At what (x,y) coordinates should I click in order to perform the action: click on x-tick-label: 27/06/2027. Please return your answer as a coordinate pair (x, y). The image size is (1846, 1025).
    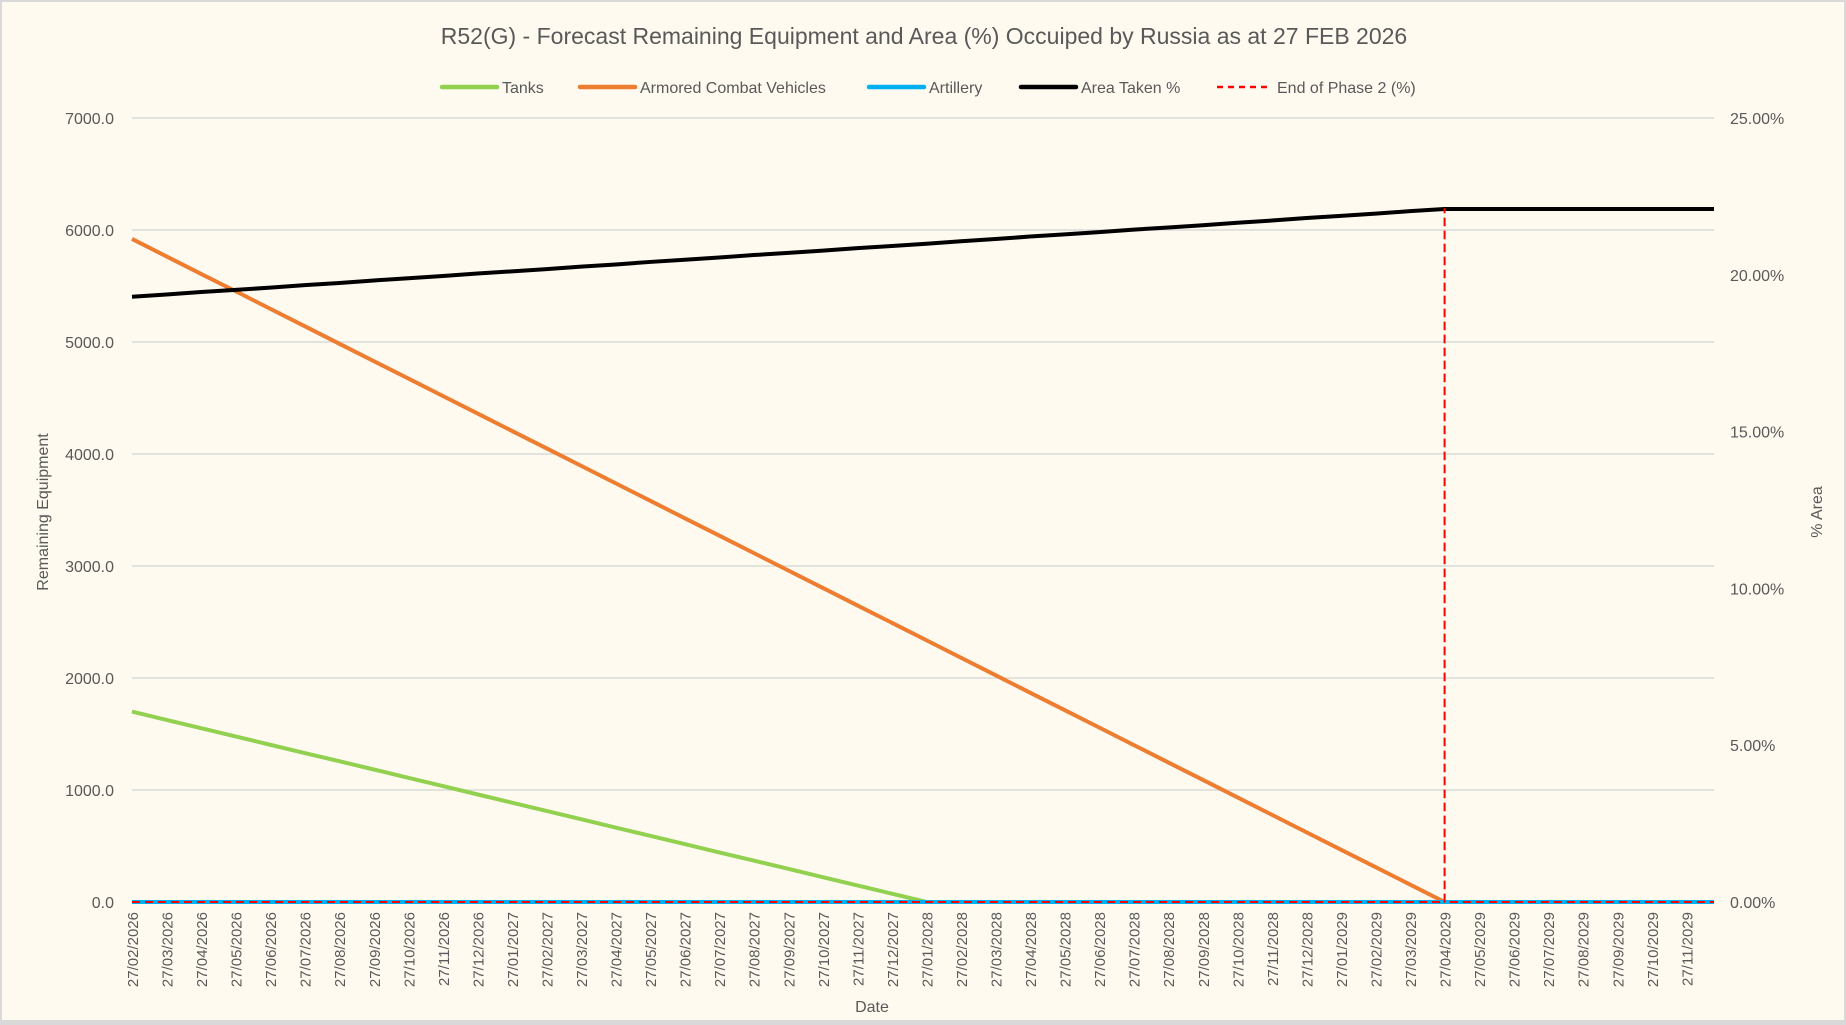
    Looking at the image, I should click on (686, 949).